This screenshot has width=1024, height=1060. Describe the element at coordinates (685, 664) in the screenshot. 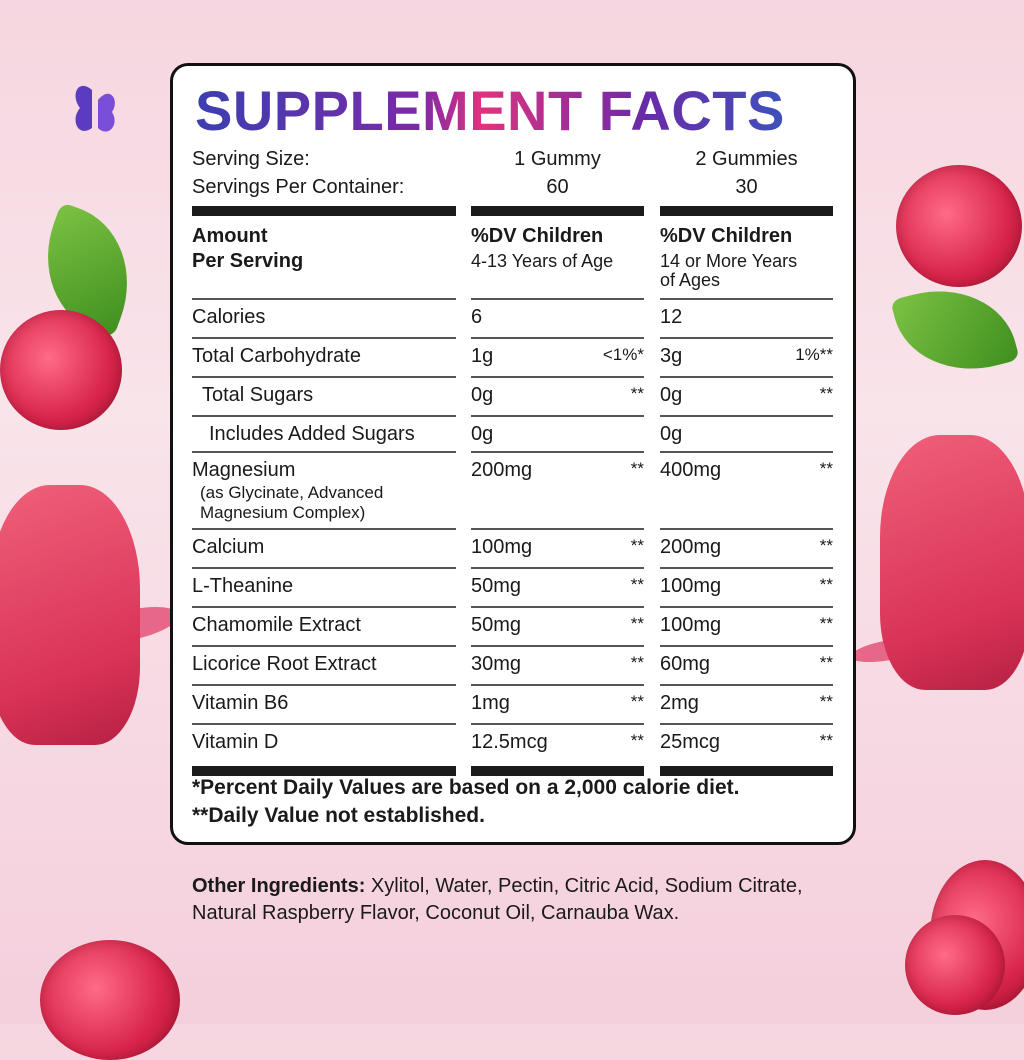

I see `amount-col2: 60mg` at that location.